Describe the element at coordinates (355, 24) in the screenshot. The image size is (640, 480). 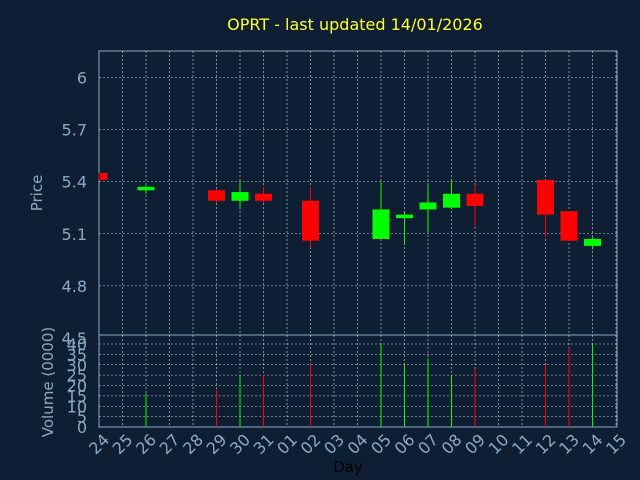
I see `chart-title: OPRT - last updated 14/01/2026` at that location.